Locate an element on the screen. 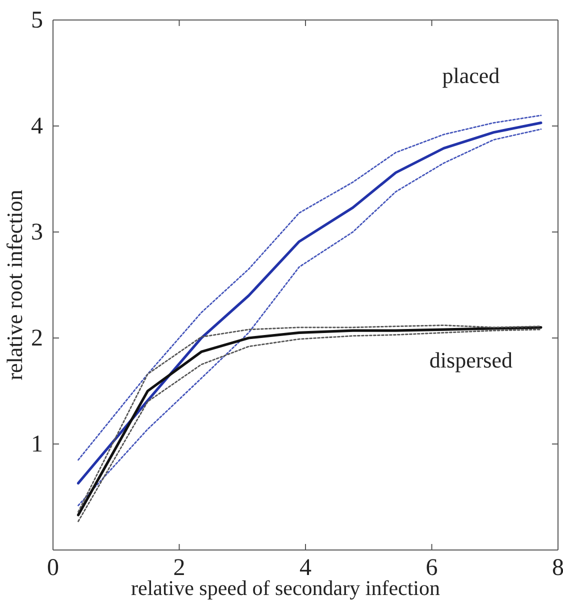  y-axis-title: relative root infection is located at coordinates (14, 285).